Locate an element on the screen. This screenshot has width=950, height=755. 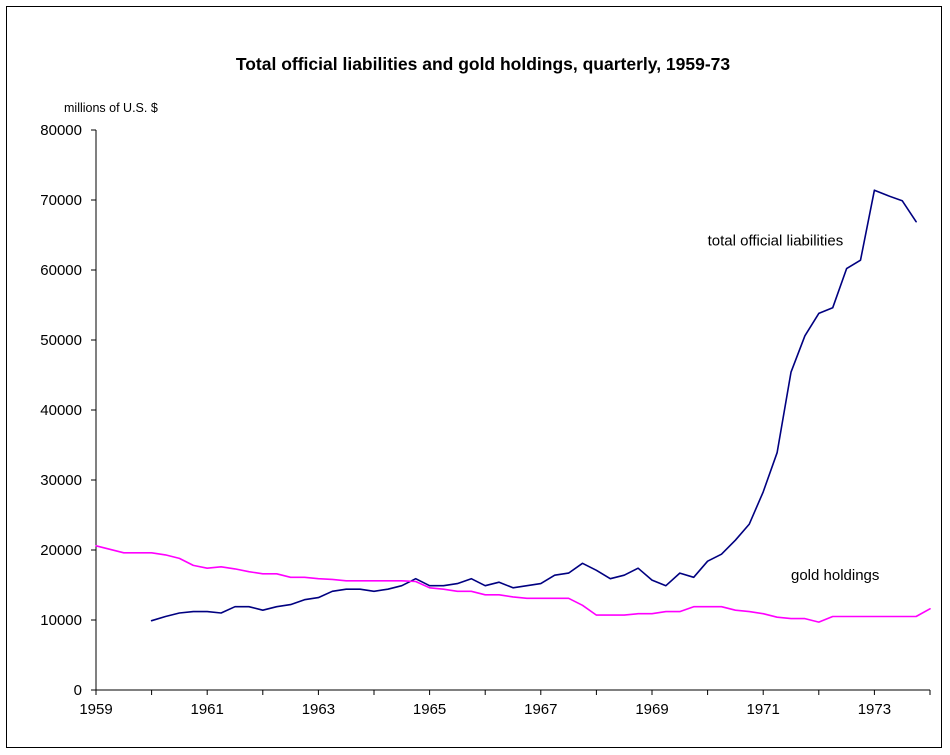
x-tick-label: 1961 is located at coordinates (207, 709).